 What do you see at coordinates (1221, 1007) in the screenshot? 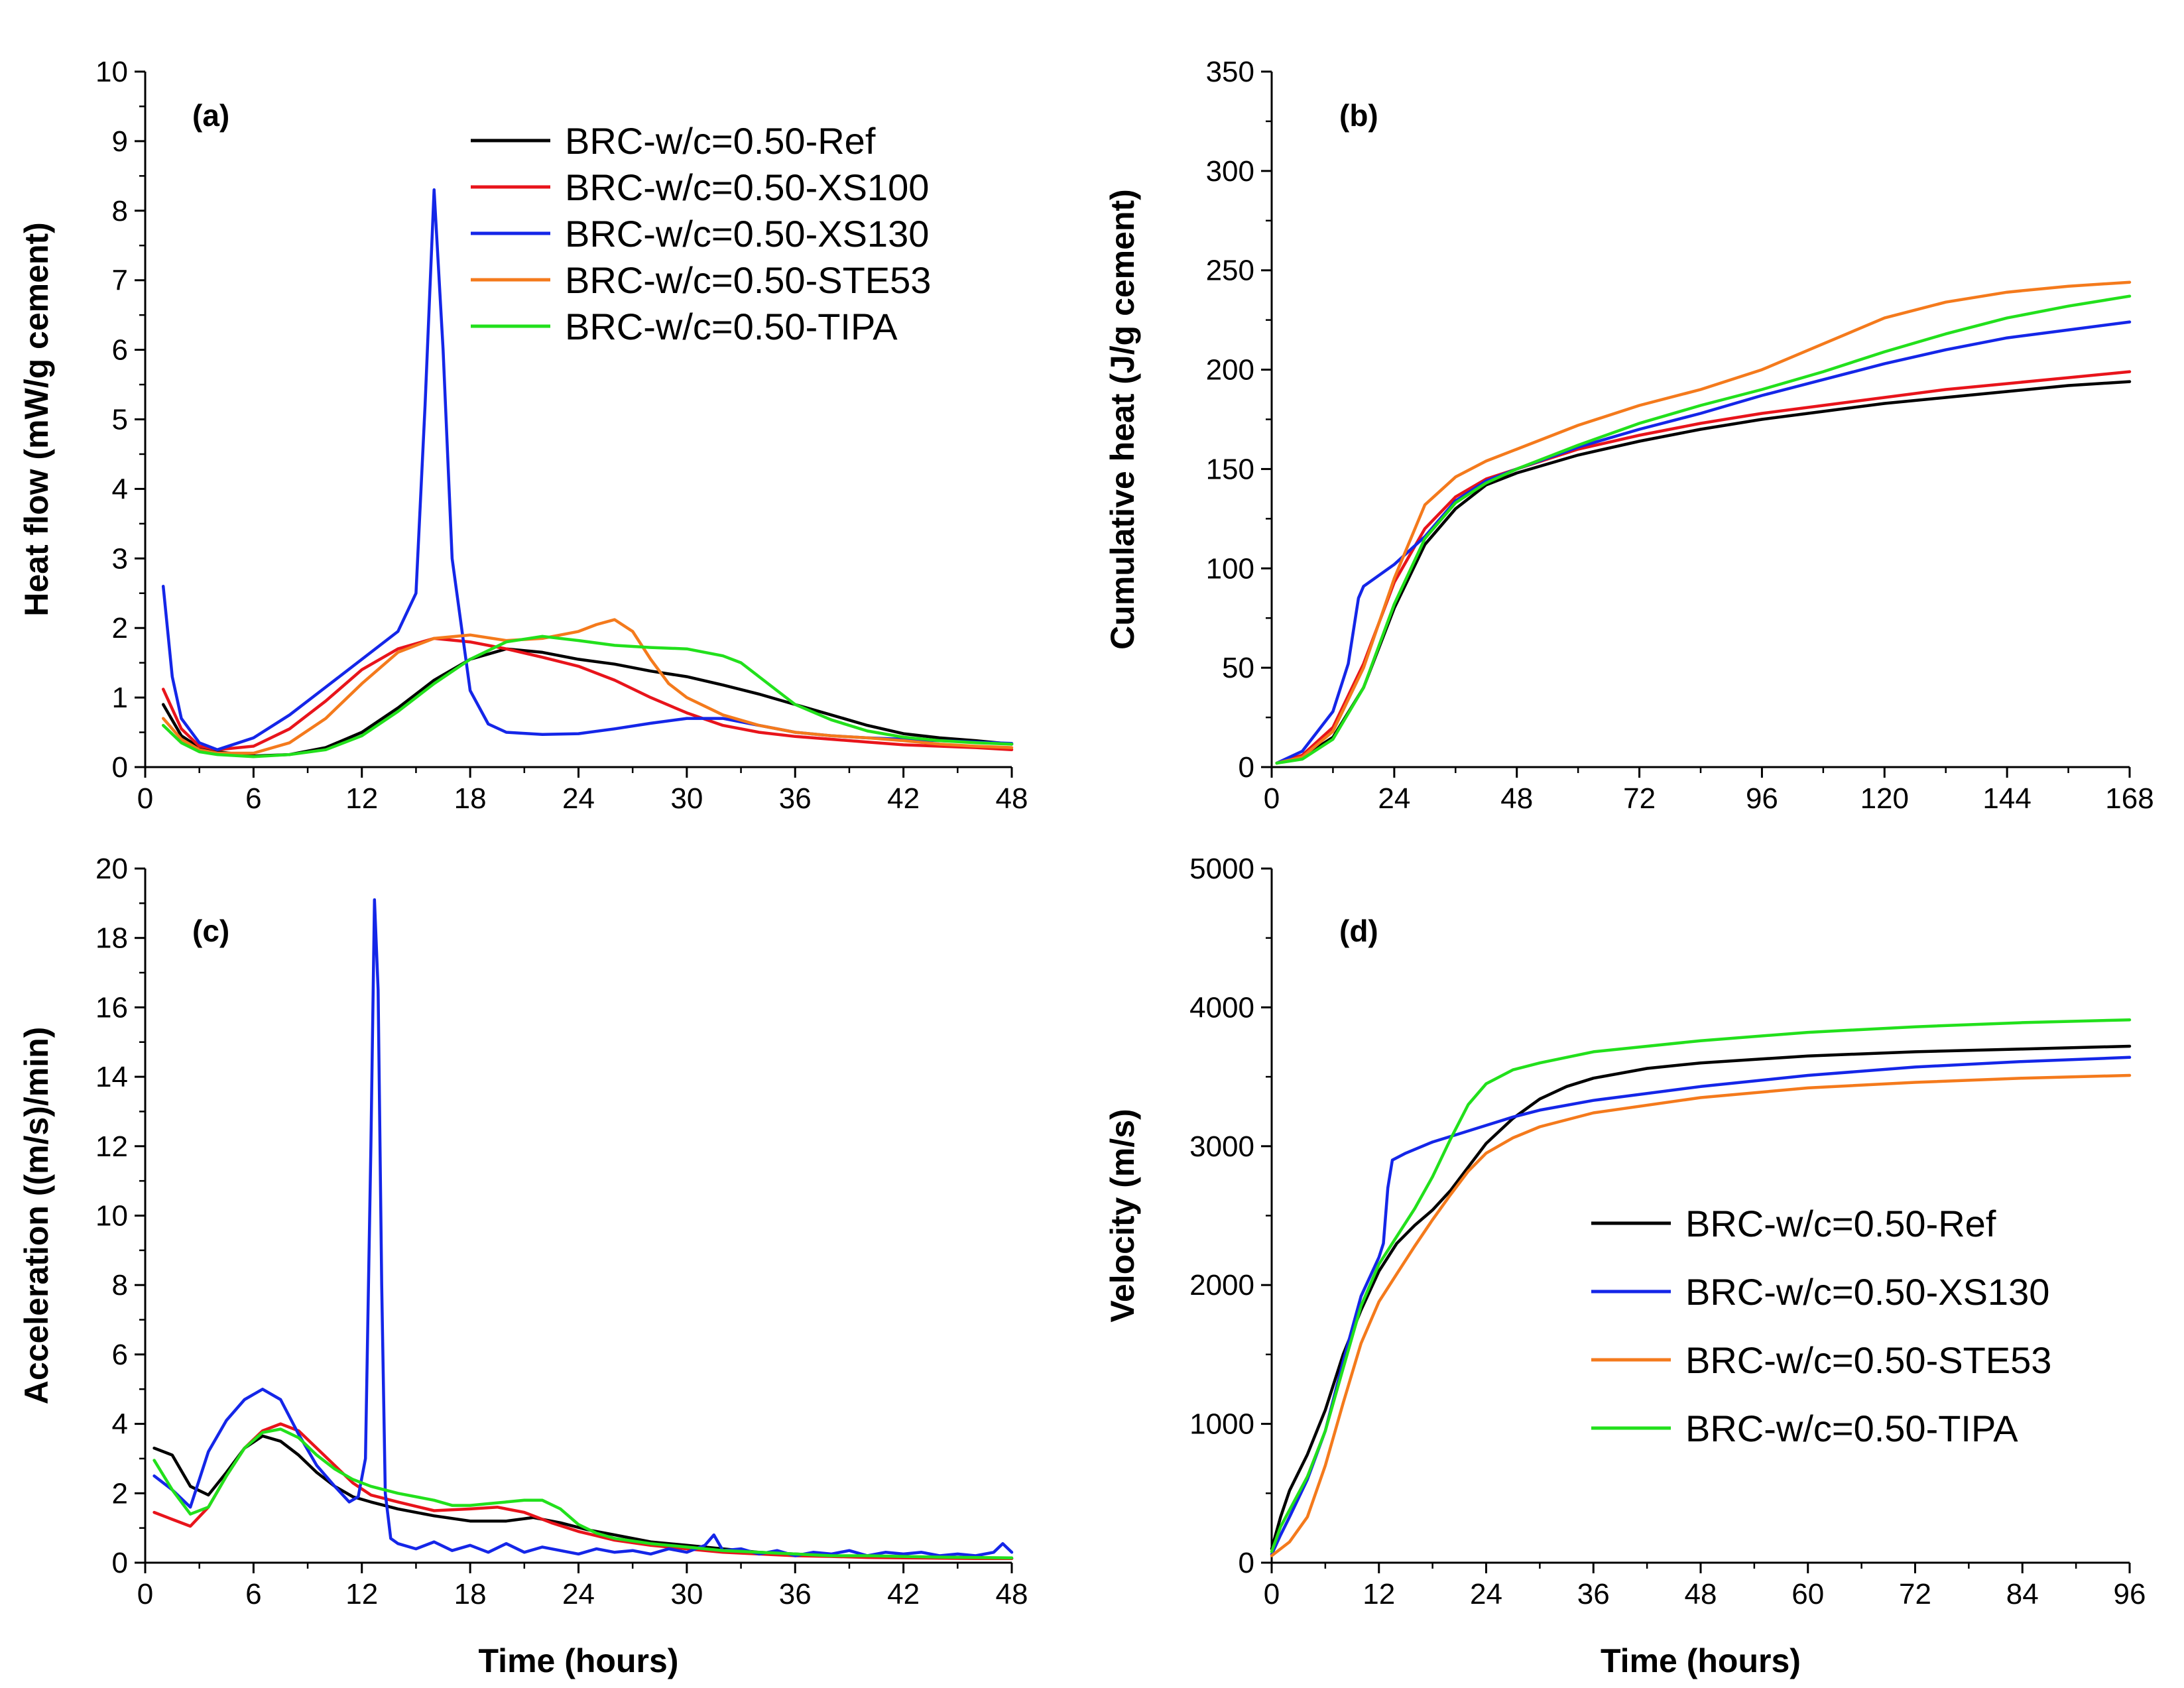
I see `y-tick-label: 4000` at bounding box center [1221, 1007].